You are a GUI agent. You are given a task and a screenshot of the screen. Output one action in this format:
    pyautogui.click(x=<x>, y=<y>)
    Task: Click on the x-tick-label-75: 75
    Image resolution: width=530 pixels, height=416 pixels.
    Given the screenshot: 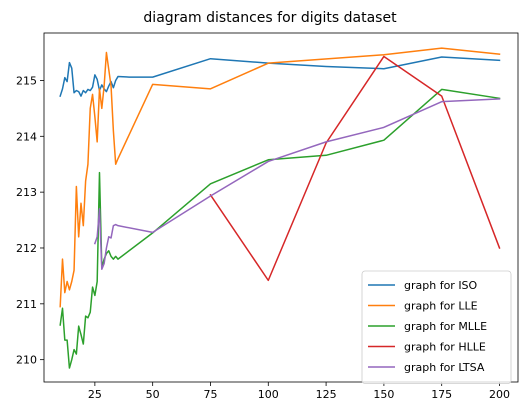 What is the action you would take?
    pyautogui.click(x=210, y=394)
    